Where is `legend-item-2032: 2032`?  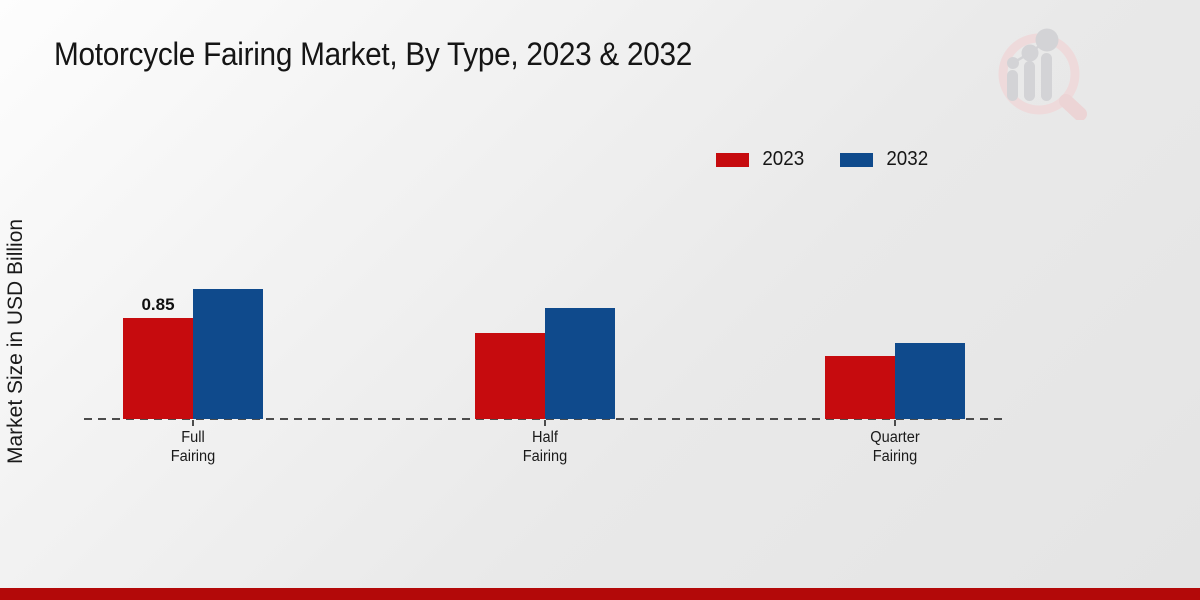 legend-item-2032: 2032 is located at coordinates (884, 159).